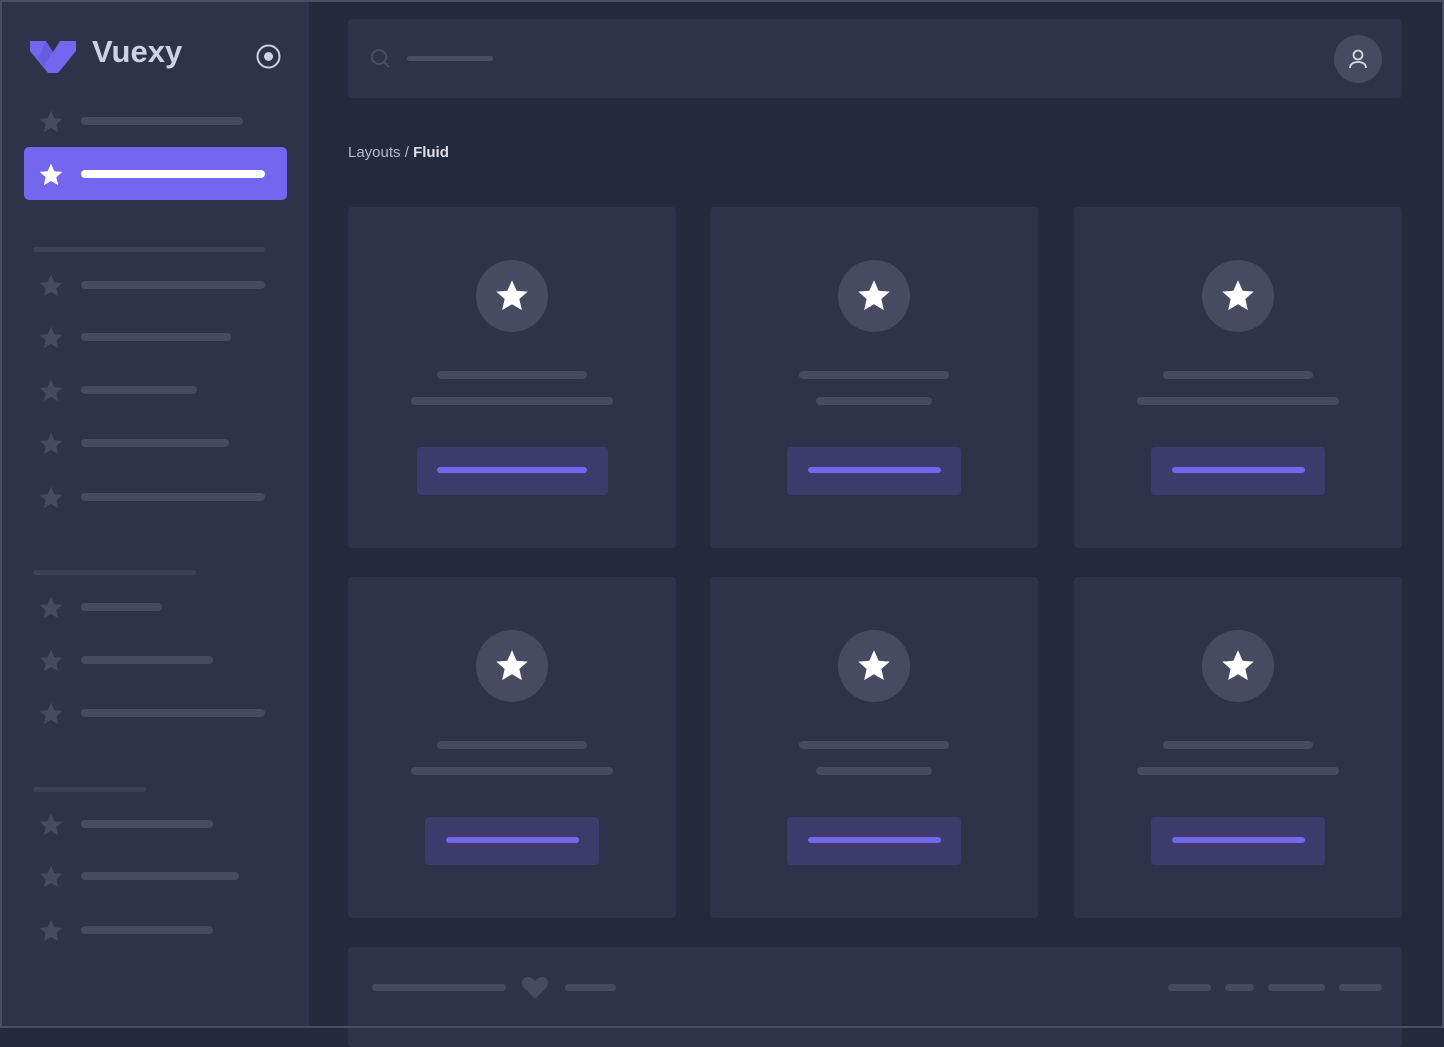 The height and width of the screenshot is (1047, 1444). Describe the element at coordinates (431, 152) in the screenshot. I see `breadcrumb-current: Fluid` at that location.